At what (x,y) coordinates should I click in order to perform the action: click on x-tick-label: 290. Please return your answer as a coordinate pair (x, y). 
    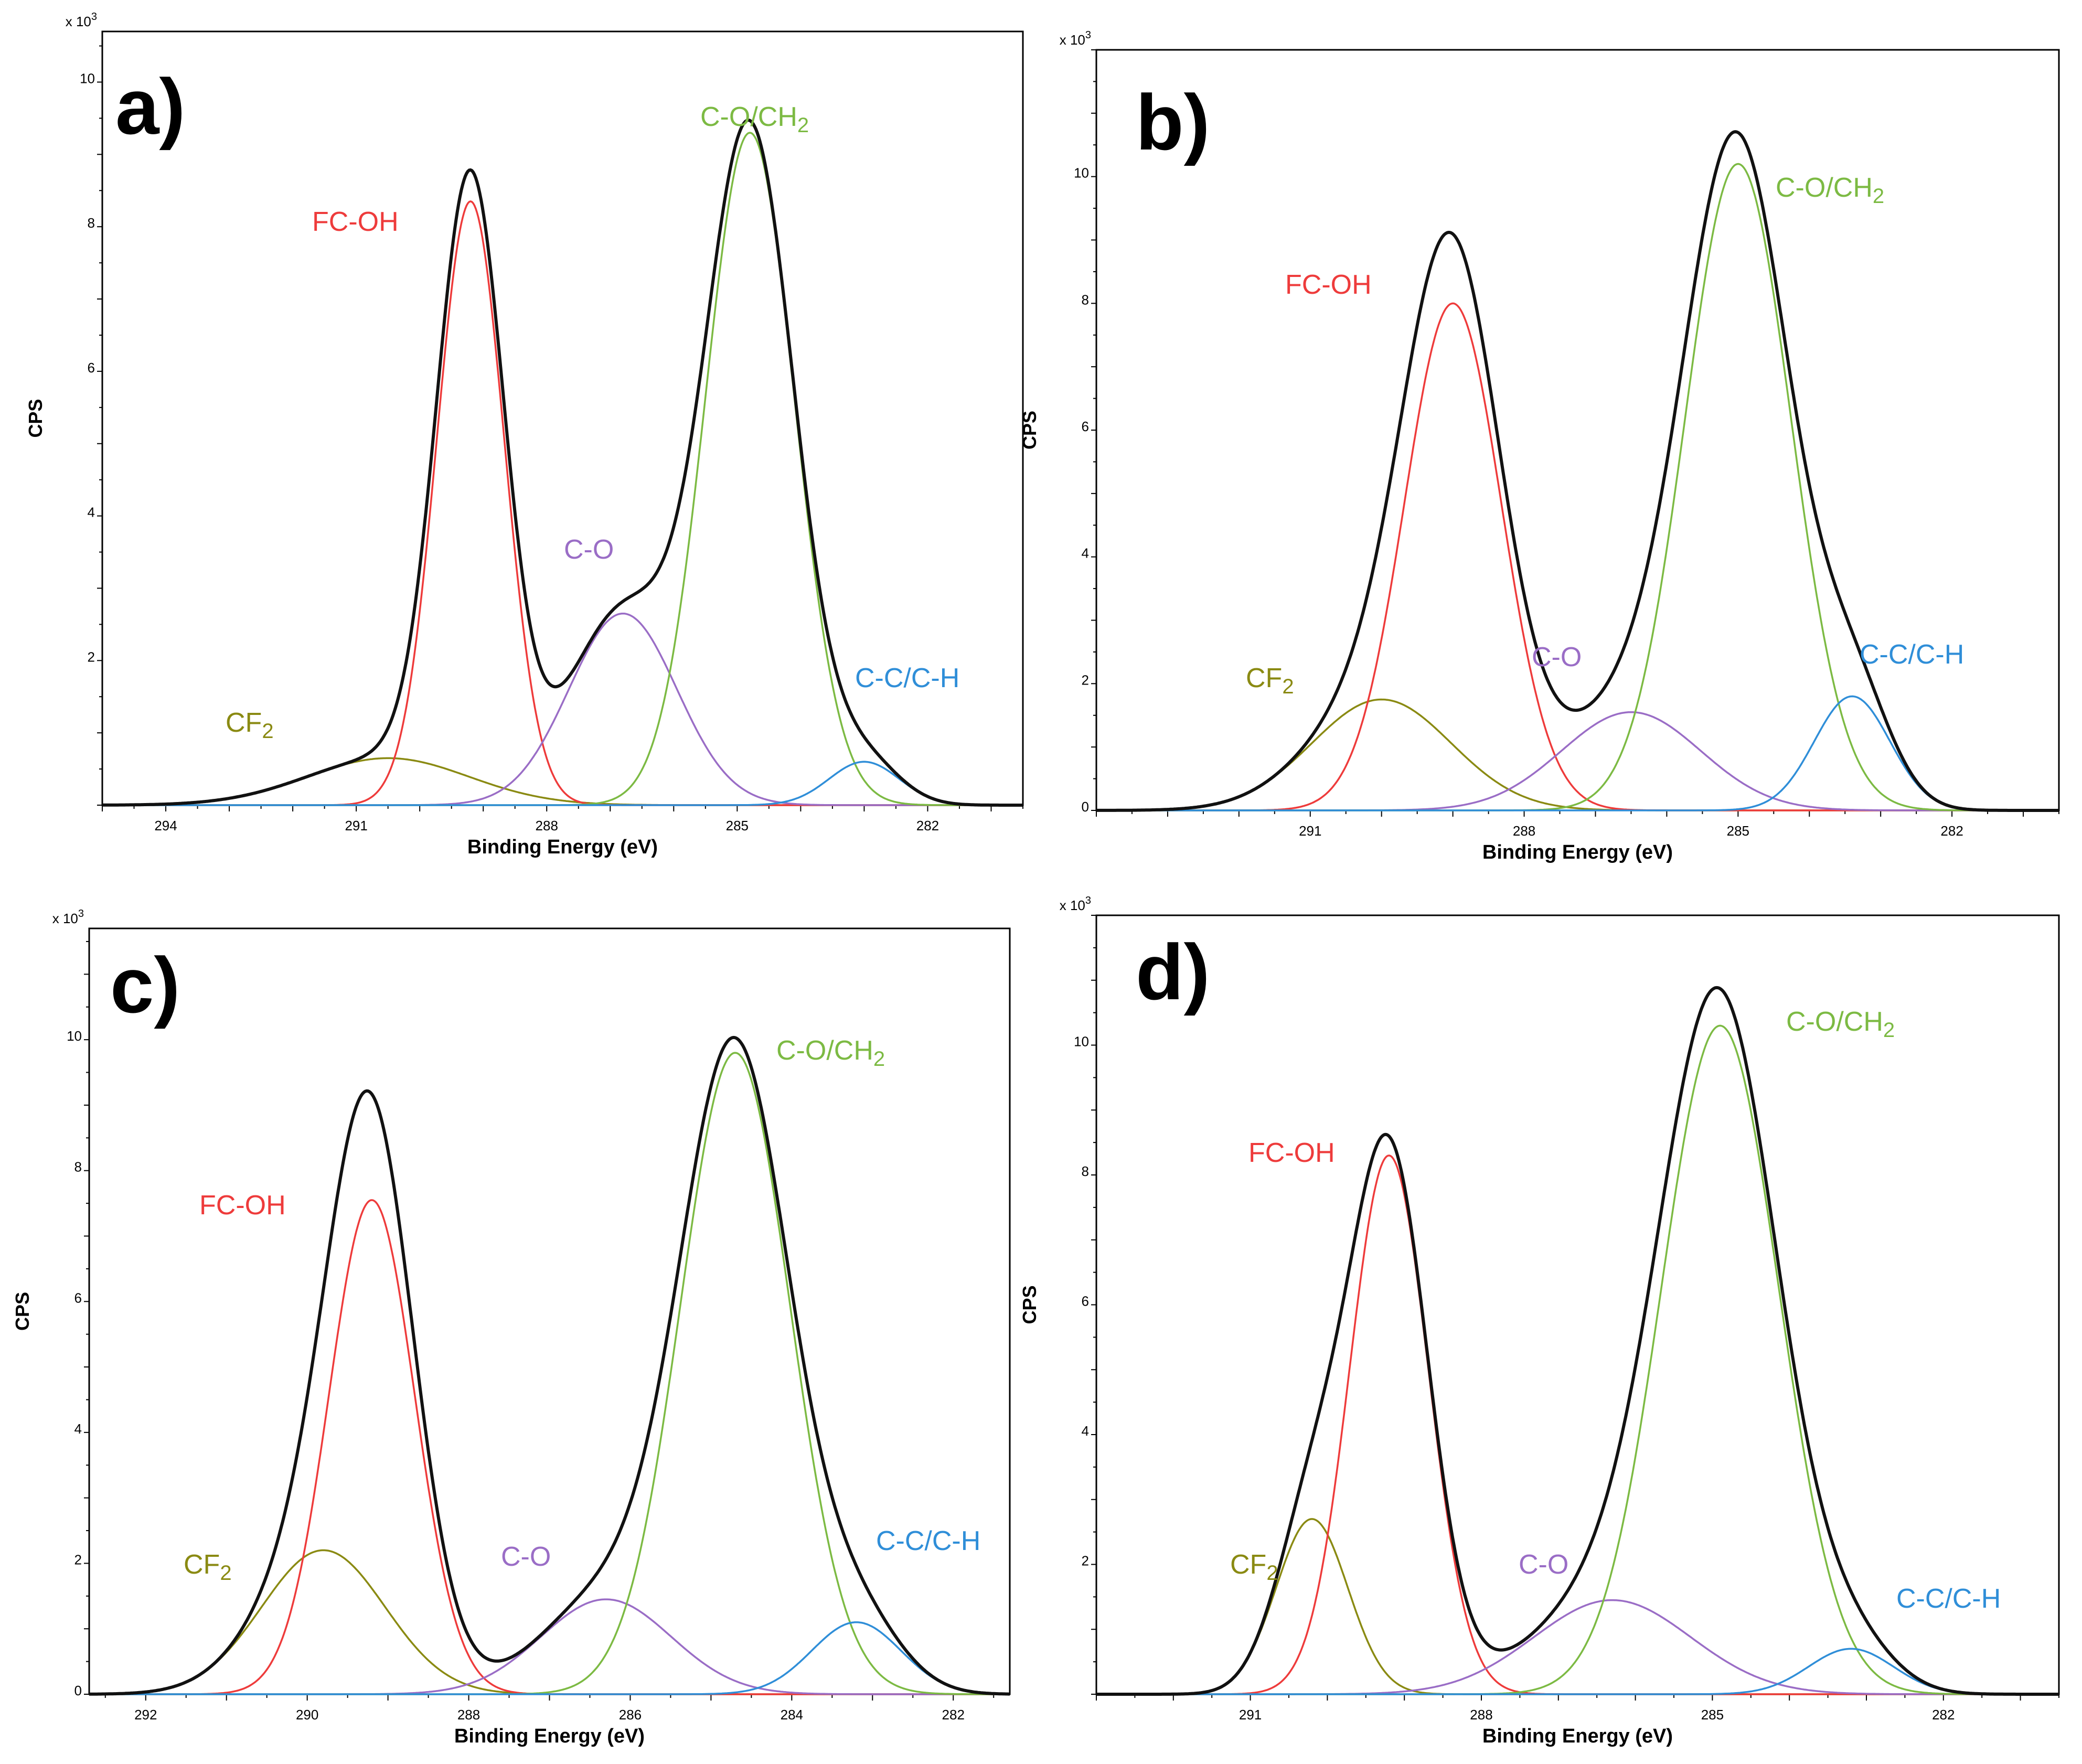
    Looking at the image, I should click on (307, 1715).